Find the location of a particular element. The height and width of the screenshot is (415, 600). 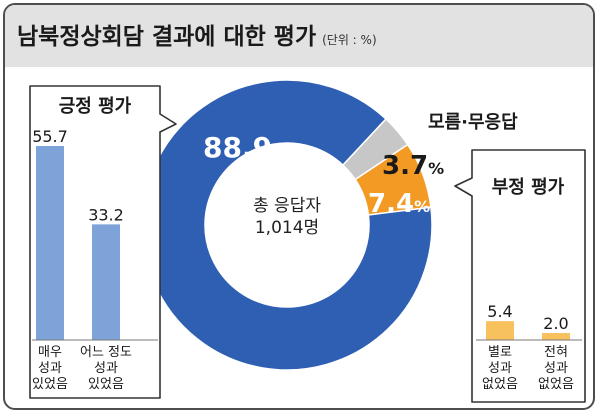

positive-bar-category-0-0: 매우 is located at coordinates (50, 352).